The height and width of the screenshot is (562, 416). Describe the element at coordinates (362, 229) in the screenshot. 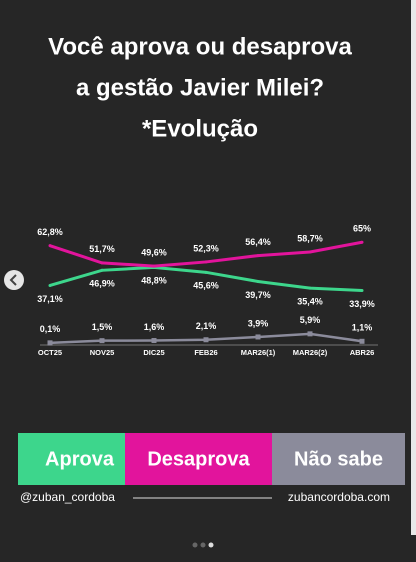

I see `data-label: 65%` at that location.